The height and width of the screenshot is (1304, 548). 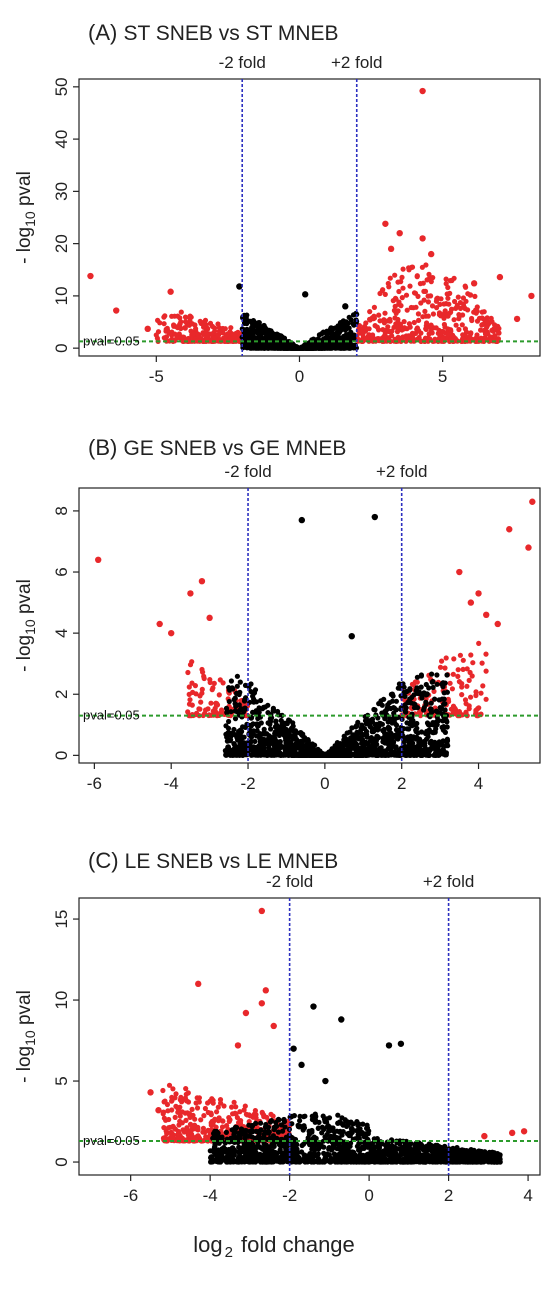 I want to click on pval-threshold-label: pval=0.05, so click(x=111, y=340).